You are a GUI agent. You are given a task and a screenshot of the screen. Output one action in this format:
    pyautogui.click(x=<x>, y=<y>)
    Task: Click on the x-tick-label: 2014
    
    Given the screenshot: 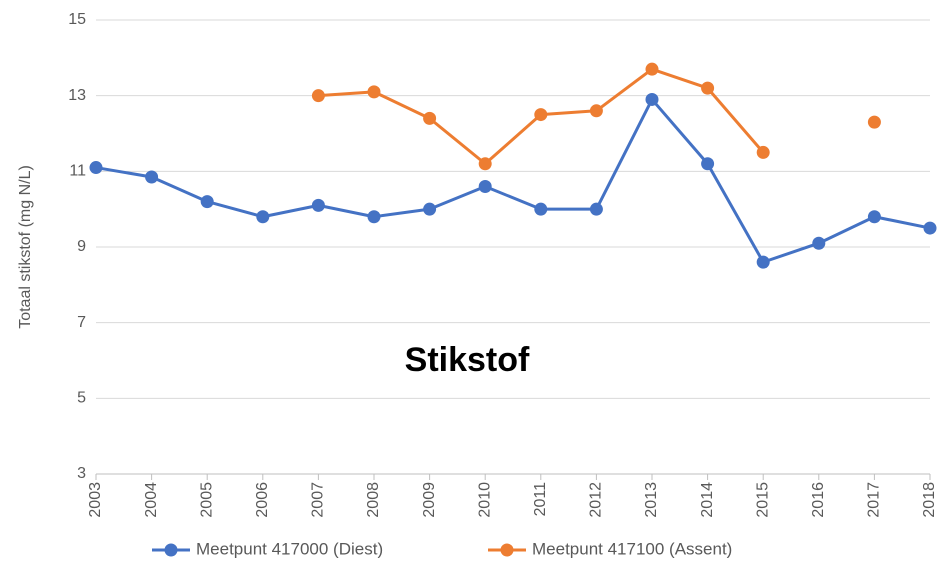 What is the action you would take?
    pyautogui.click(x=707, y=500)
    